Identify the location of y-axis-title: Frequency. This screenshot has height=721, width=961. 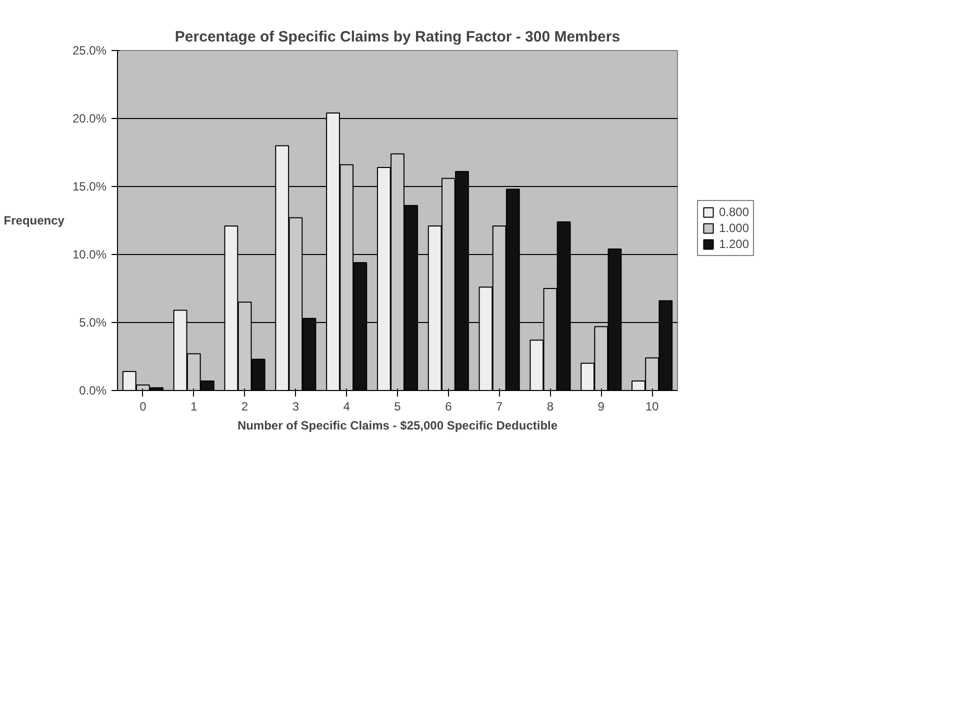
(34, 221).